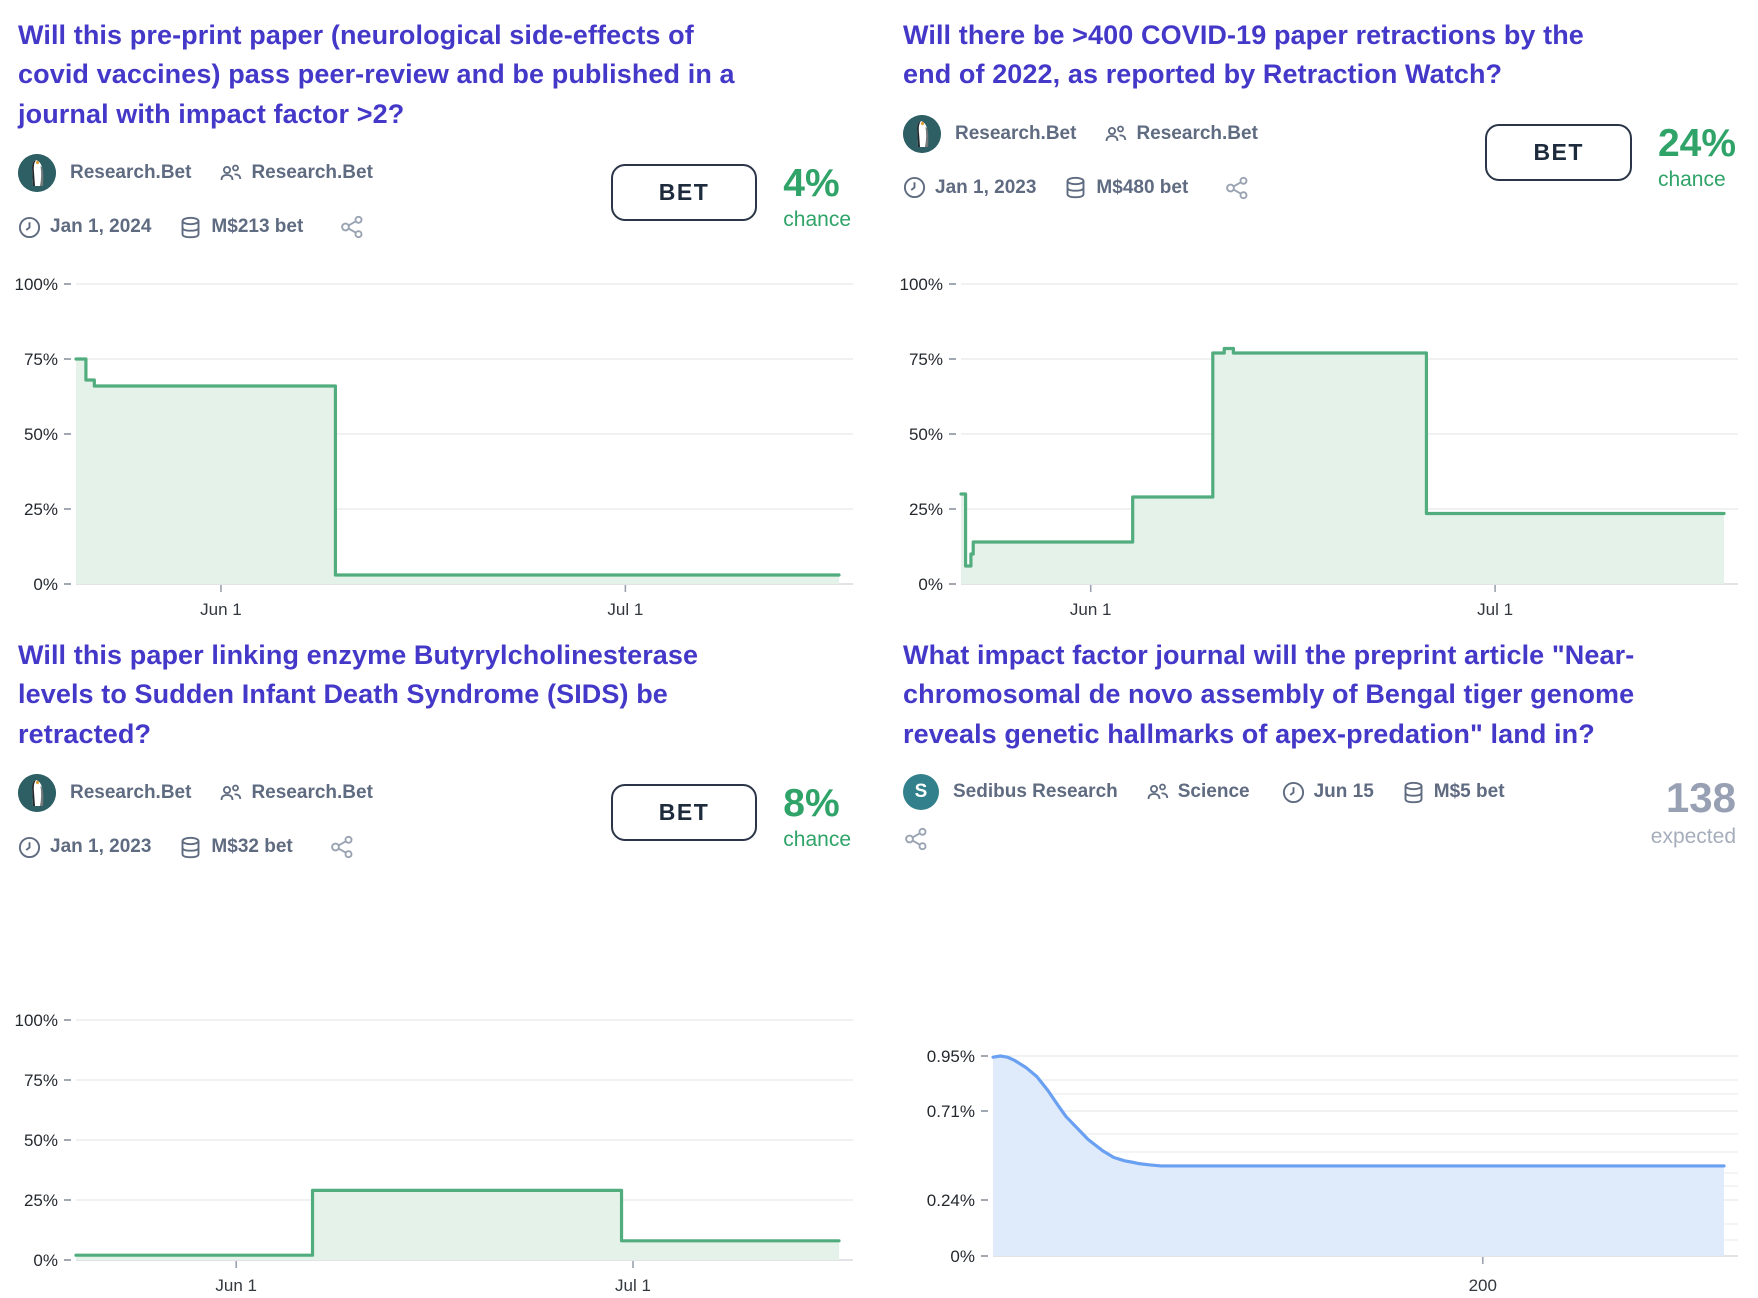 The height and width of the screenshot is (1298, 1758). What do you see at coordinates (951, 1200) in the screenshot?
I see `y-tick-label: 0.24%` at bounding box center [951, 1200].